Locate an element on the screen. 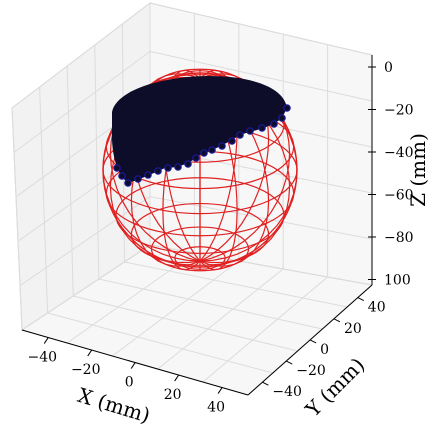 This screenshot has height=433, width=436. y-ticks: −40 −20 0 20 40 is located at coordinates (324, 348).